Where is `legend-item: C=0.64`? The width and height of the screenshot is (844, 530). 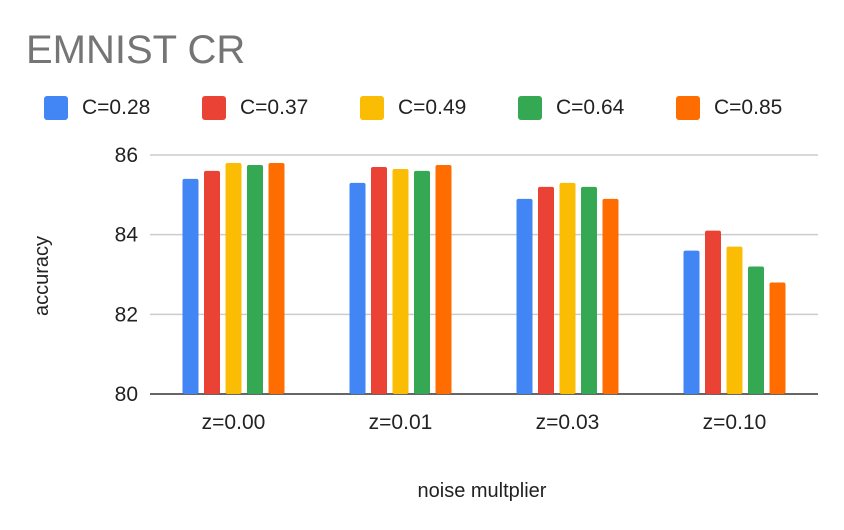
legend-item: C=0.64 is located at coordinates (571, 108).